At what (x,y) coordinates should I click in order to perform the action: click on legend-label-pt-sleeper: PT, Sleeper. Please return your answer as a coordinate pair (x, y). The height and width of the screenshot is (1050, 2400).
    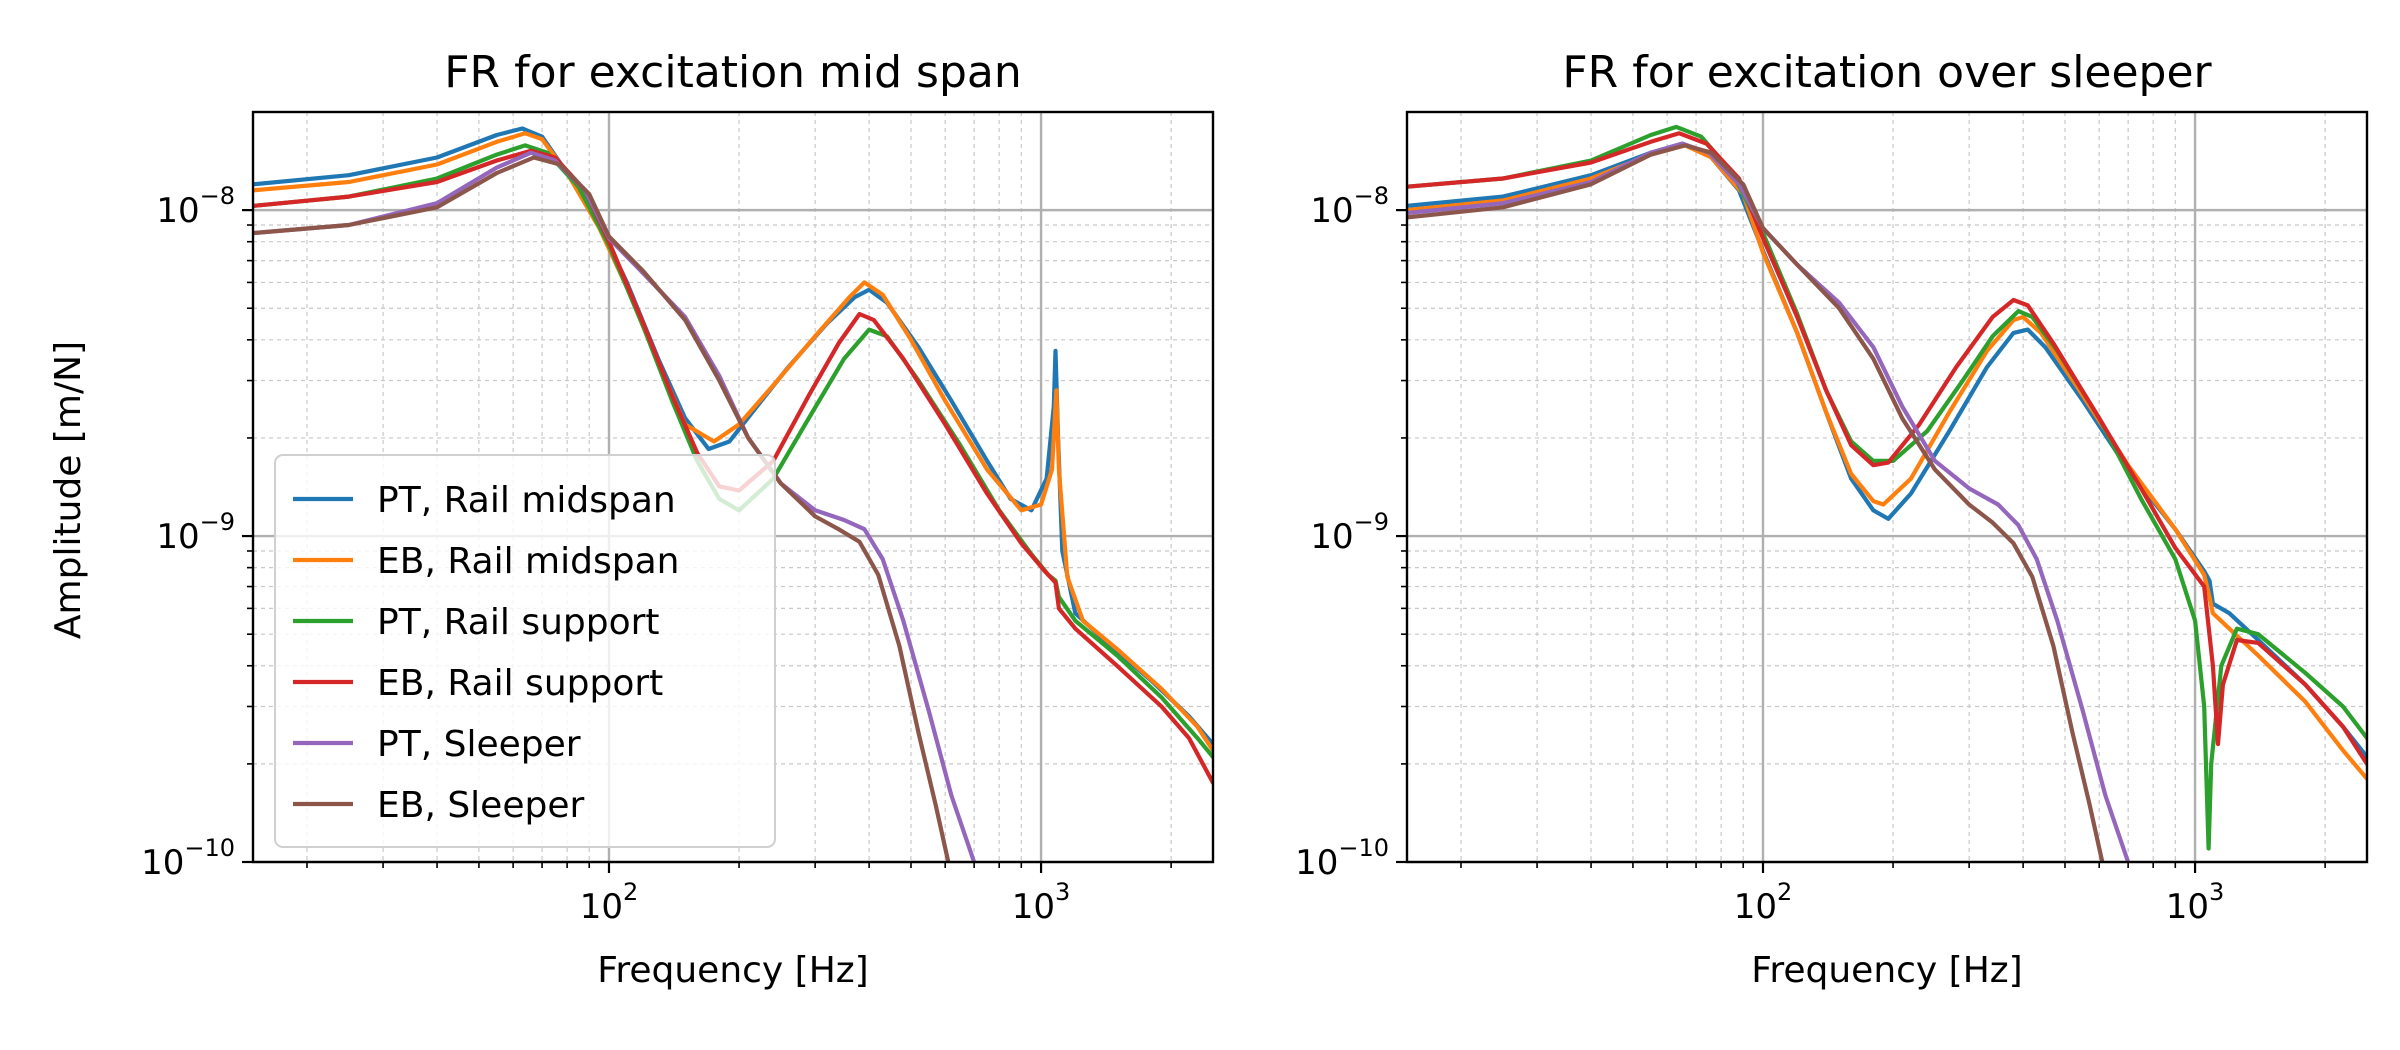
    Looking at the image, I should click on (479, 744).